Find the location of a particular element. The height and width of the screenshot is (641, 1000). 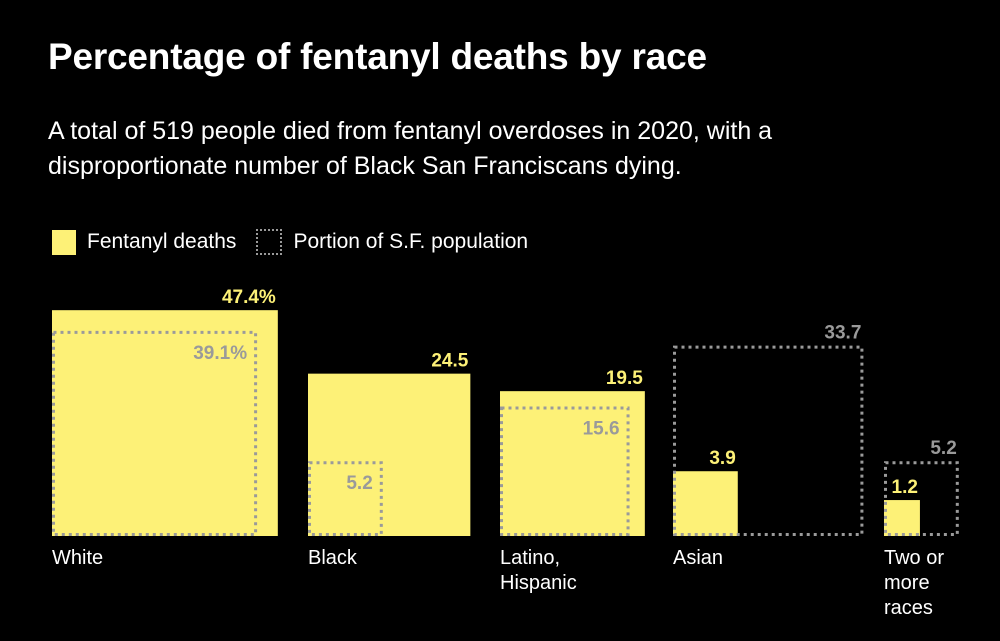

category-label-line: Asian is located at coordinates (698, 558).